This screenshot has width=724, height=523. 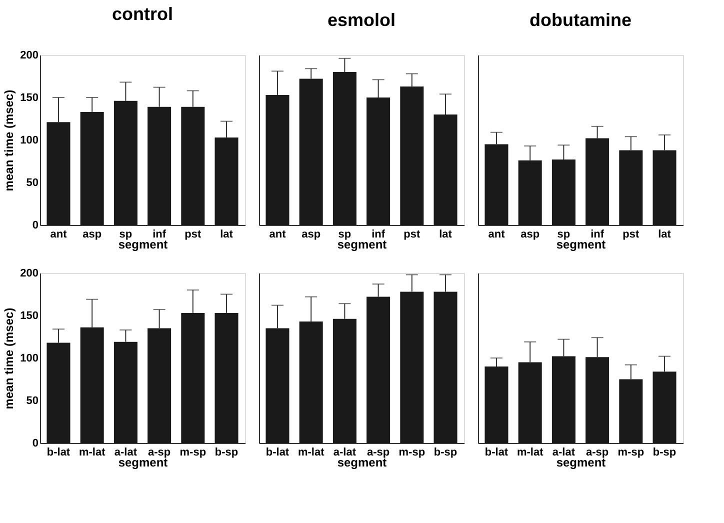 I want to click on chart-title: control, so click(x=142, y=14).